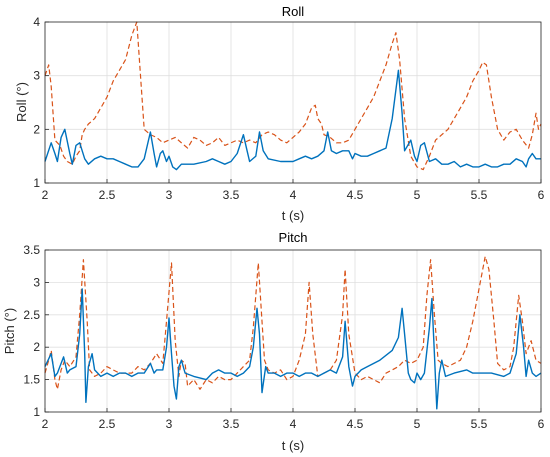 This screenshot has width=550, height=457. I want to click on roll-y-tick-label: 3, so click(36, 76).